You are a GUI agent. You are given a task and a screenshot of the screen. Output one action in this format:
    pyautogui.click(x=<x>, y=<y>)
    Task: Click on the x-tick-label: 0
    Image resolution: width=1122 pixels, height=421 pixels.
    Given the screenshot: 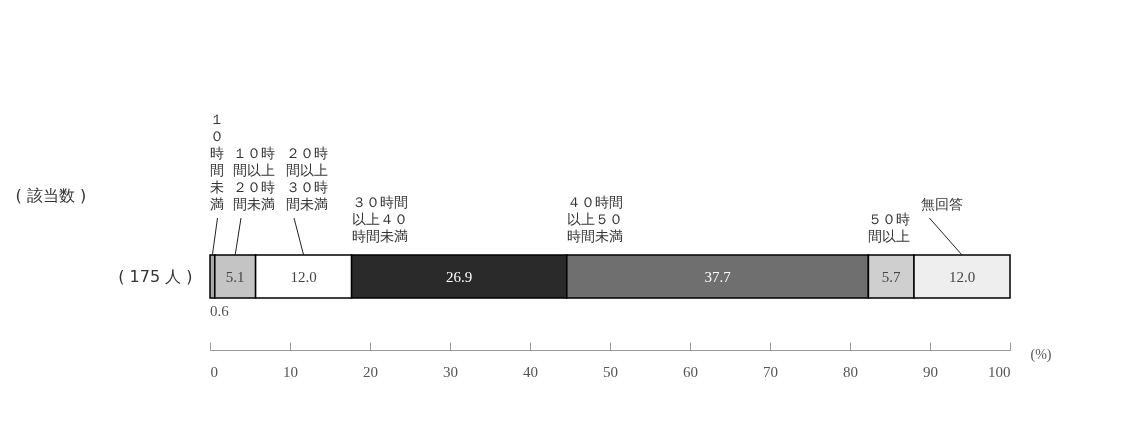 What is the action you would take?
    pyautogui.click(x=214, y=371)
    